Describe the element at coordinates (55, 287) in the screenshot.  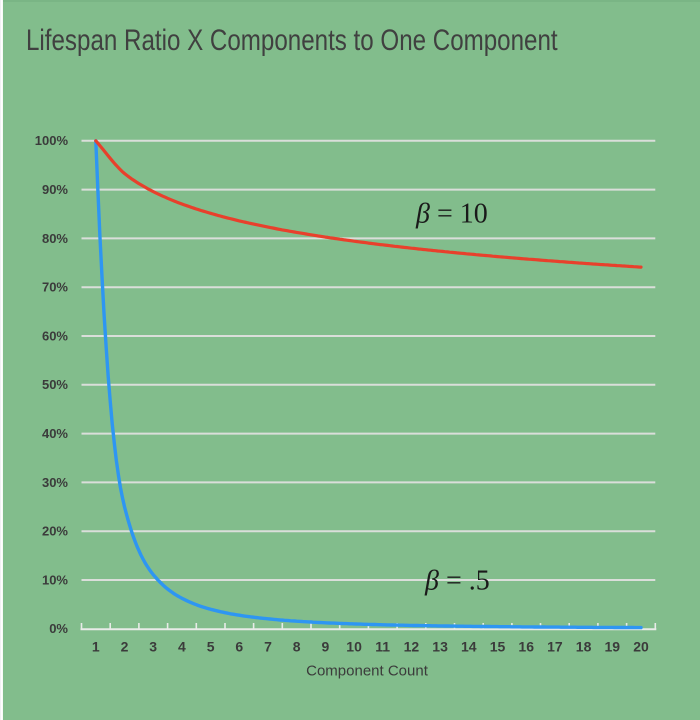
I see `svg-text: 70%` at that location.